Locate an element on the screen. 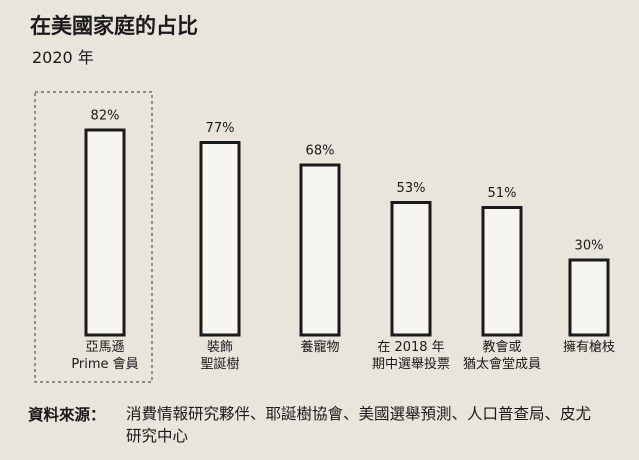 The width and height of the screenshot is (639, 460). chart-title: 在美國家庭的占比 is located at coordinates (114, 26).